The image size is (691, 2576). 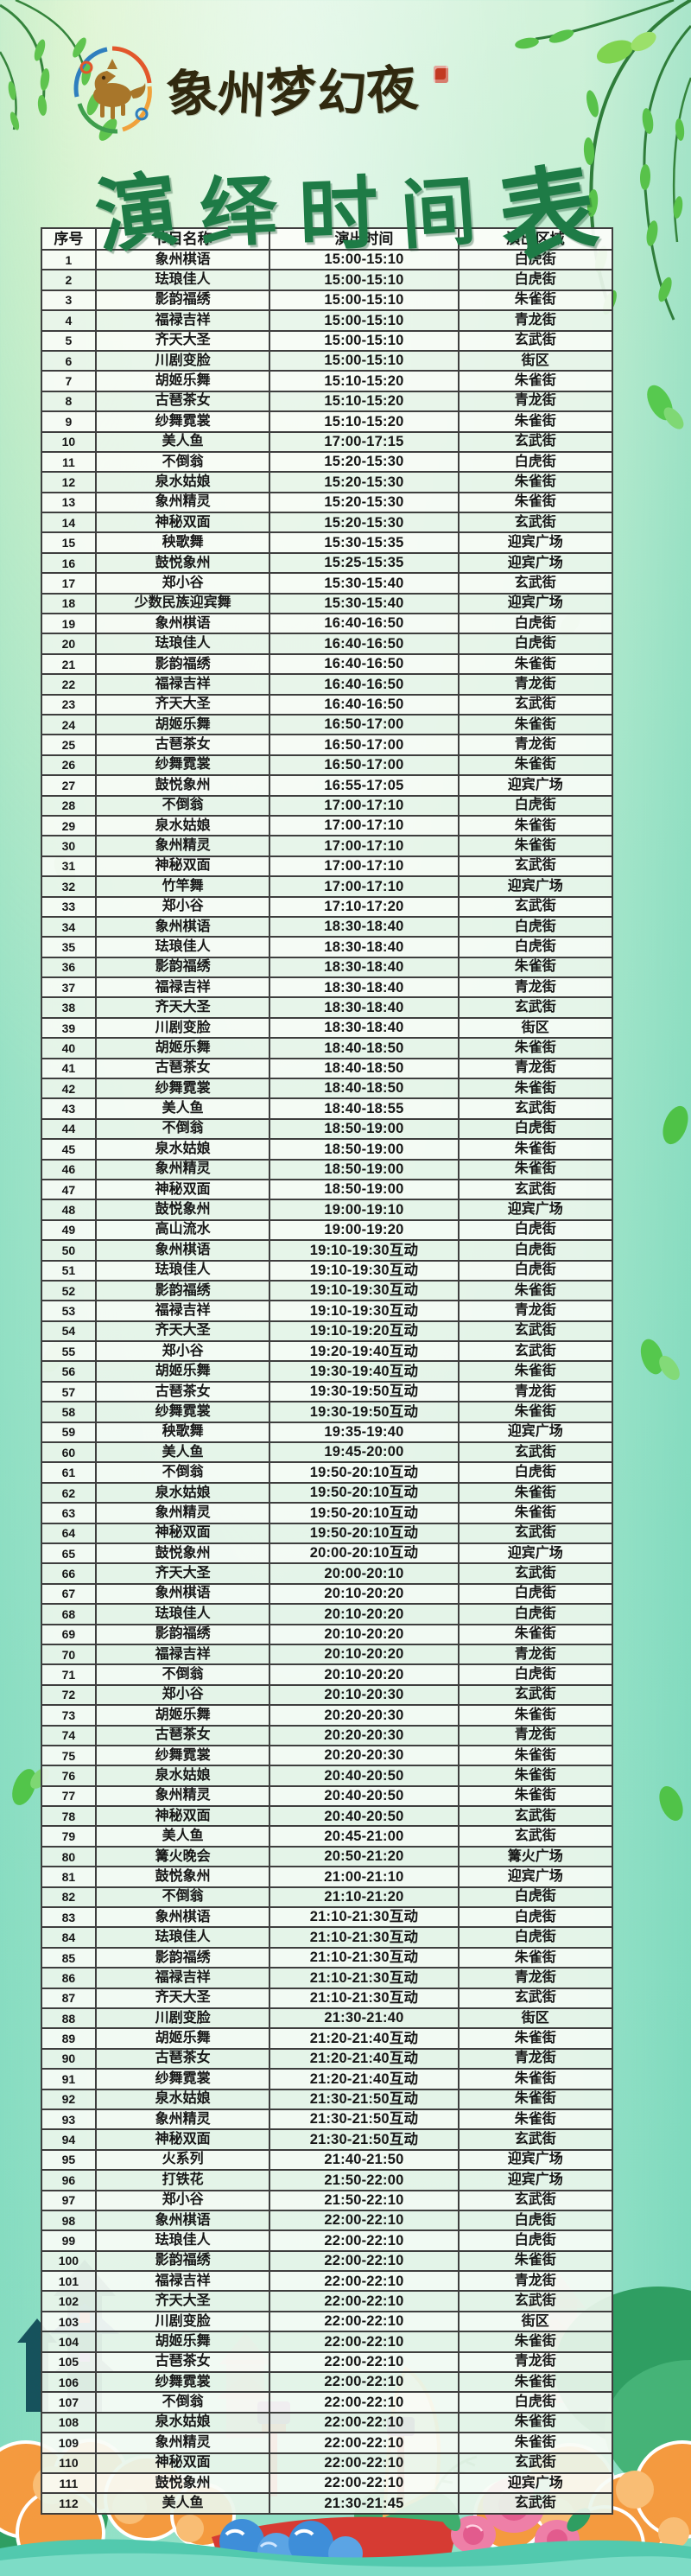 What do you see at coordinates (327, 1594) in the screenshot?
I see `table-row: 67 象州棋语 20:10-20:20 白虎街` at bounding box center [327, 1594].